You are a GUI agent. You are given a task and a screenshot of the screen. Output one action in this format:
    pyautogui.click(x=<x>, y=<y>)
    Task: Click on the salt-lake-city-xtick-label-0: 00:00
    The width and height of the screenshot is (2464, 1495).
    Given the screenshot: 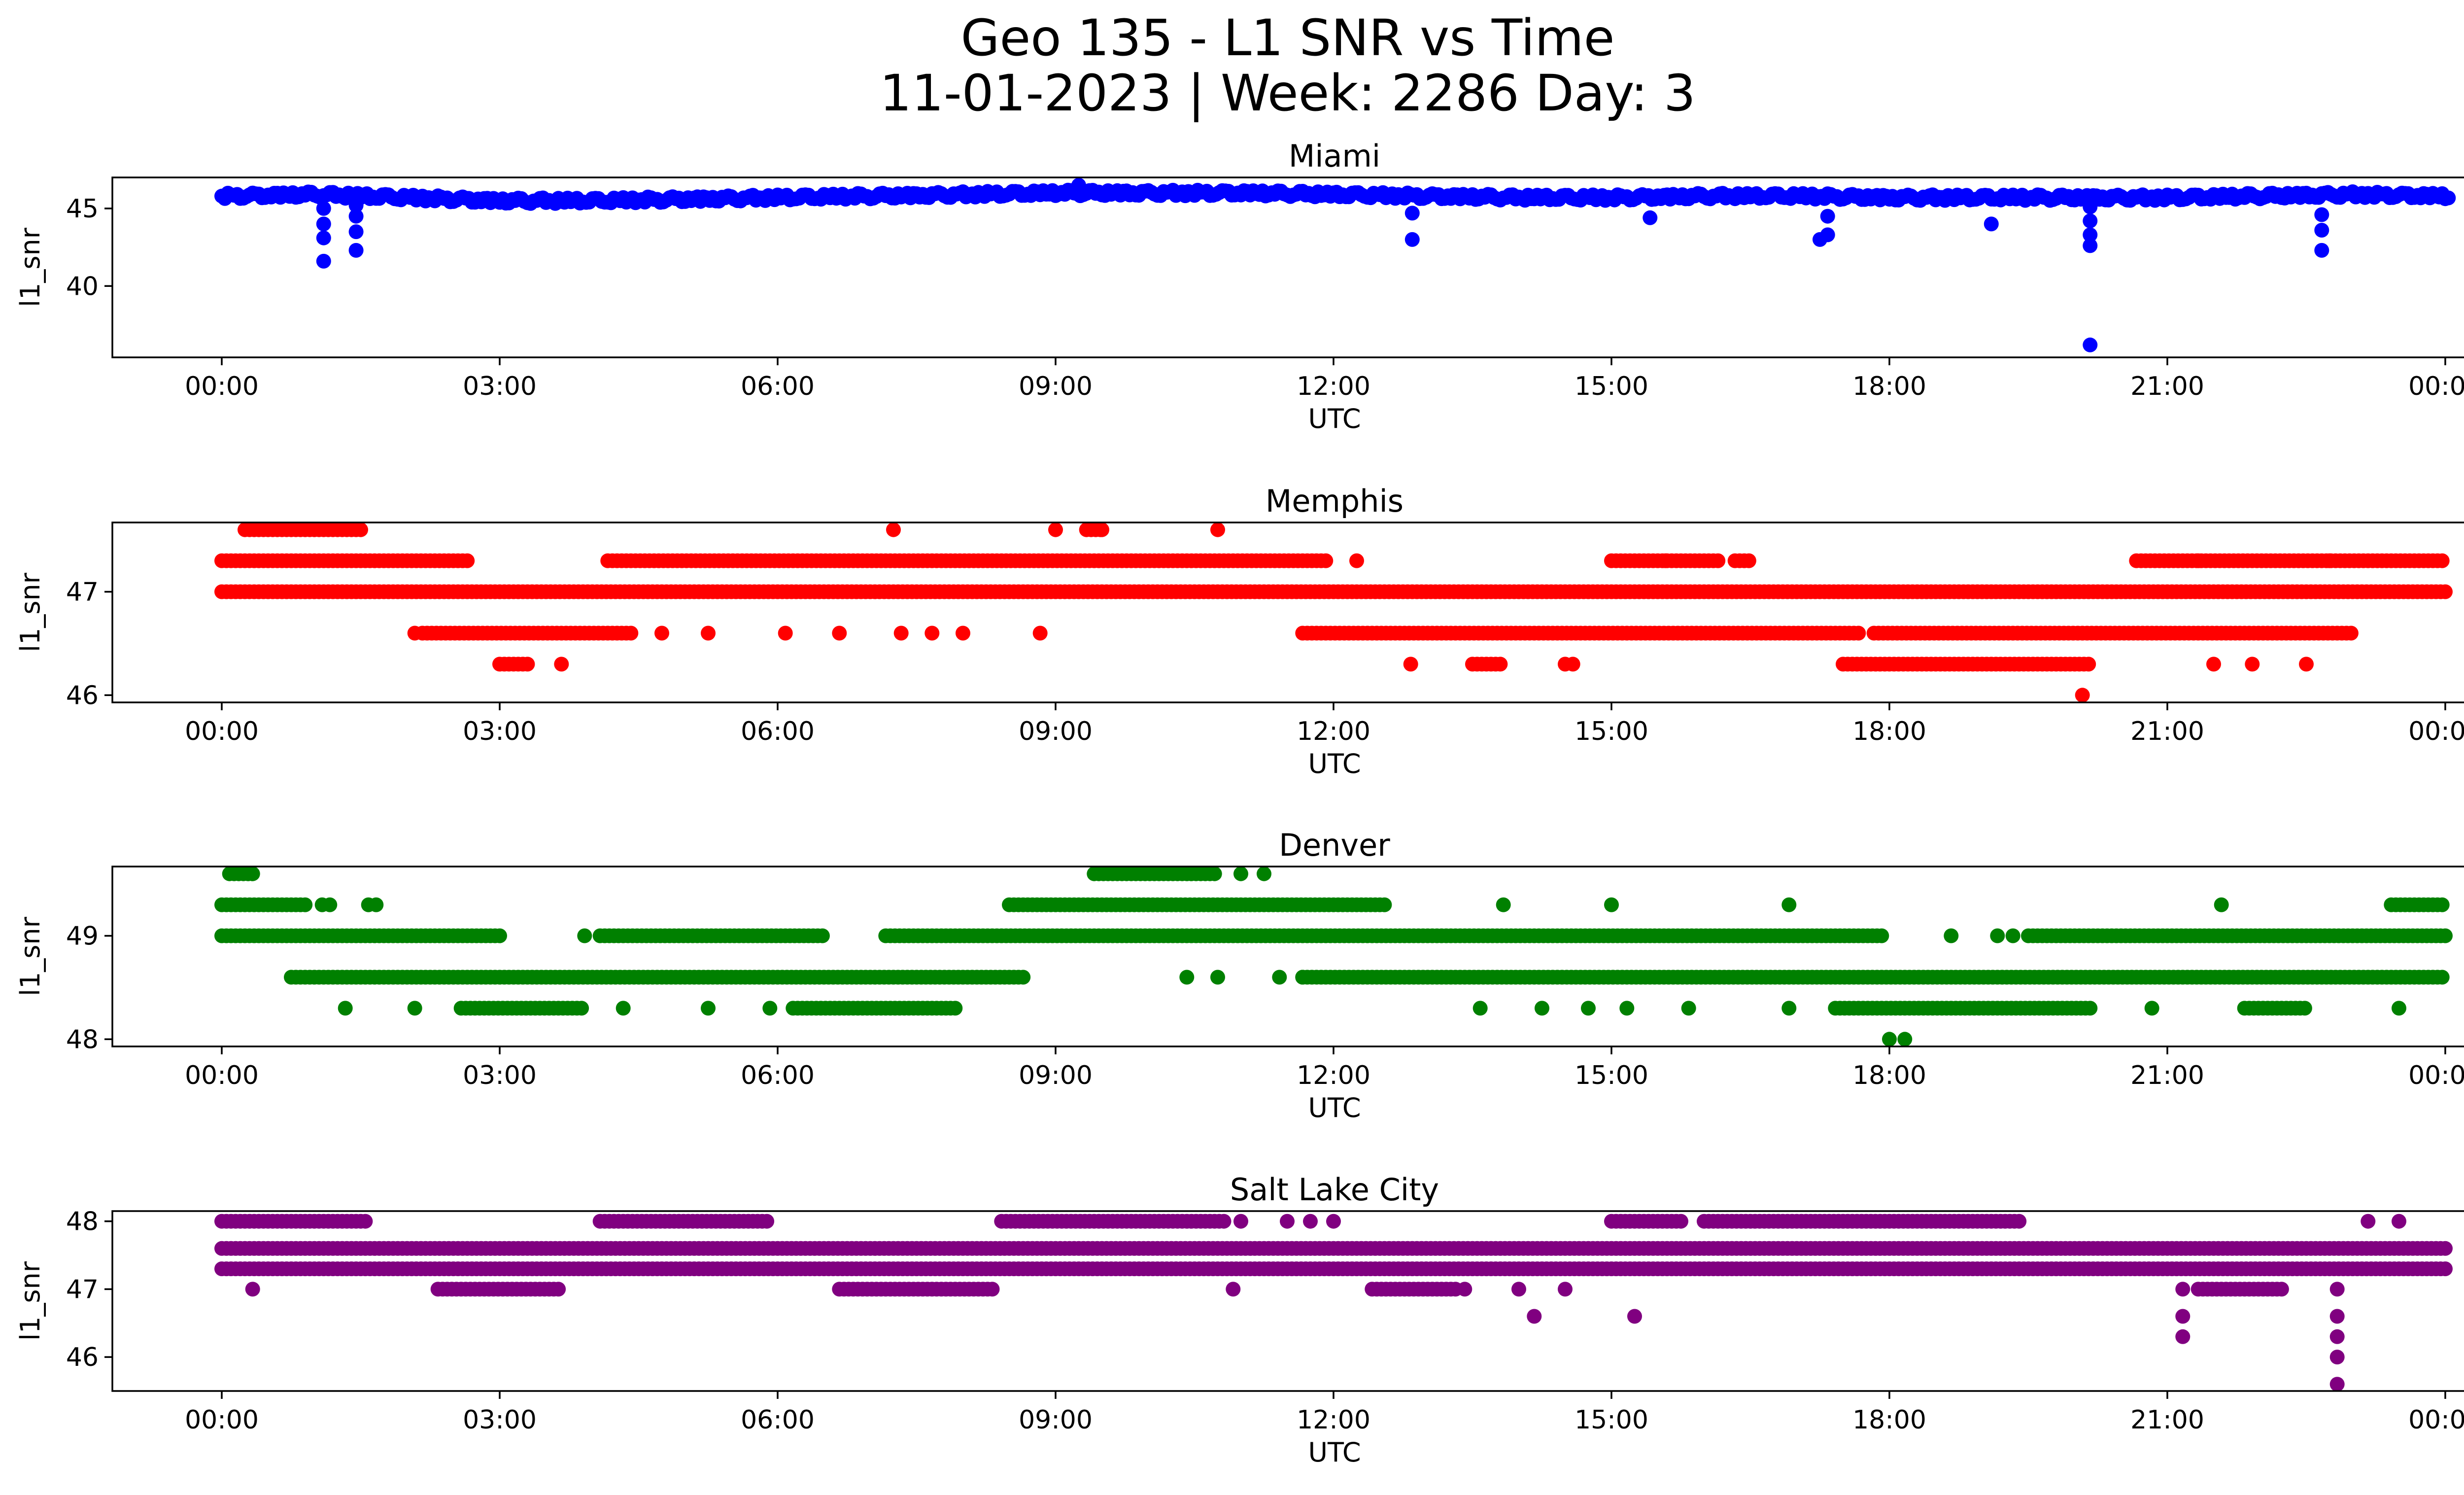 What is the action you would take?
    pyautogui.click(x=222, y=1420)
    